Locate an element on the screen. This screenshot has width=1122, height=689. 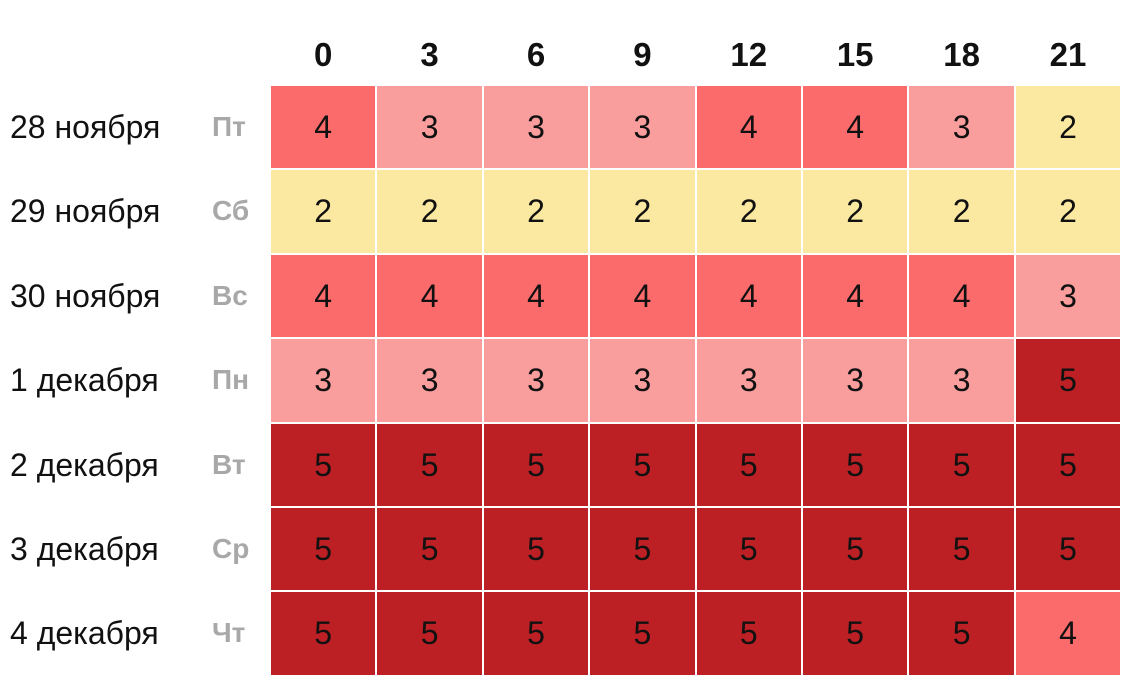
row-label: 29 ноября Сб is located at coordinates (133, 211).